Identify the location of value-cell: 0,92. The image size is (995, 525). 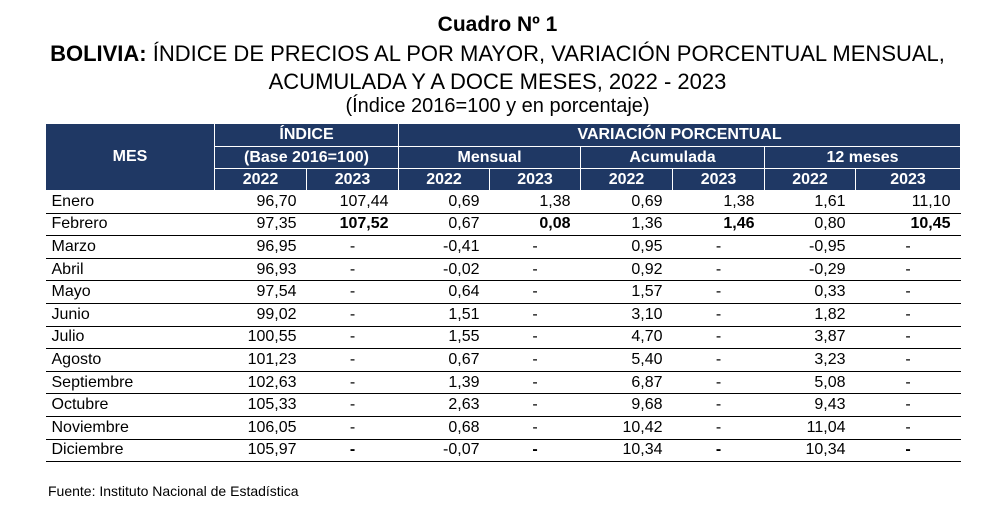
(626, 270).